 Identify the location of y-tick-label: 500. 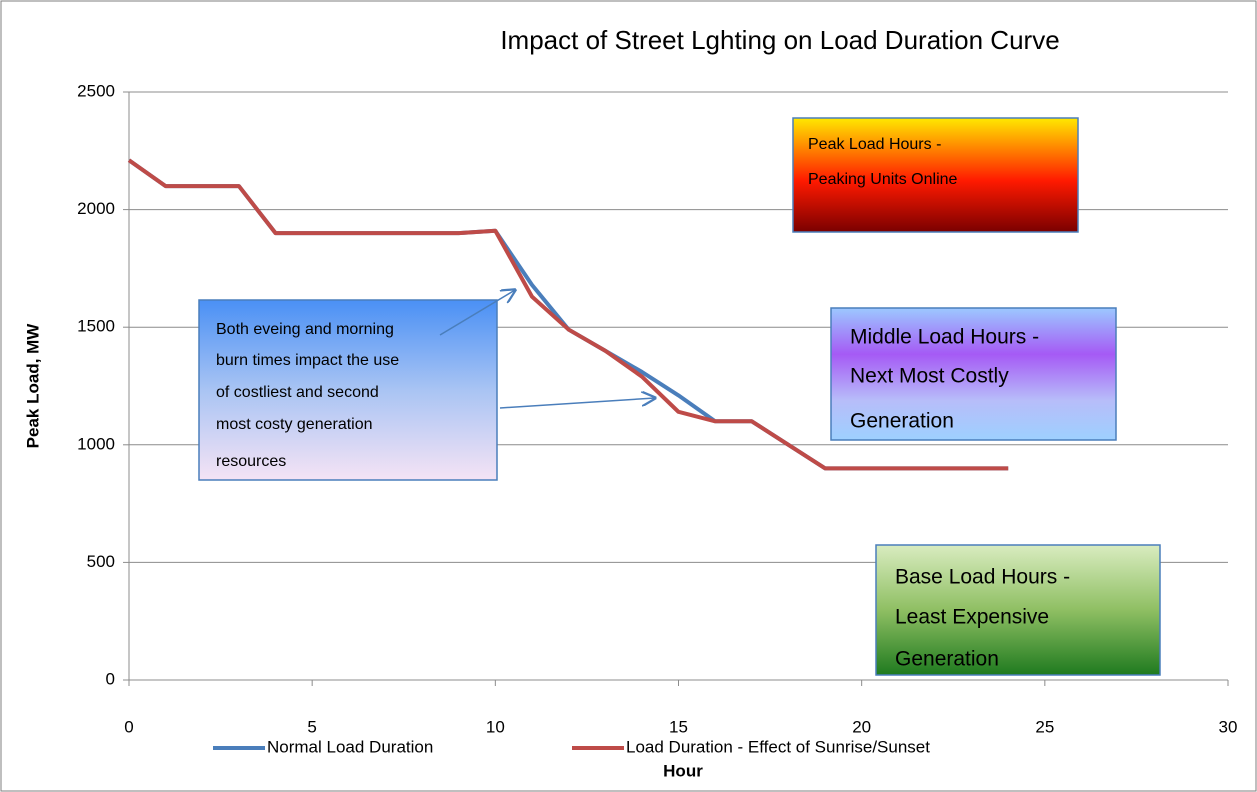
(101, 561).